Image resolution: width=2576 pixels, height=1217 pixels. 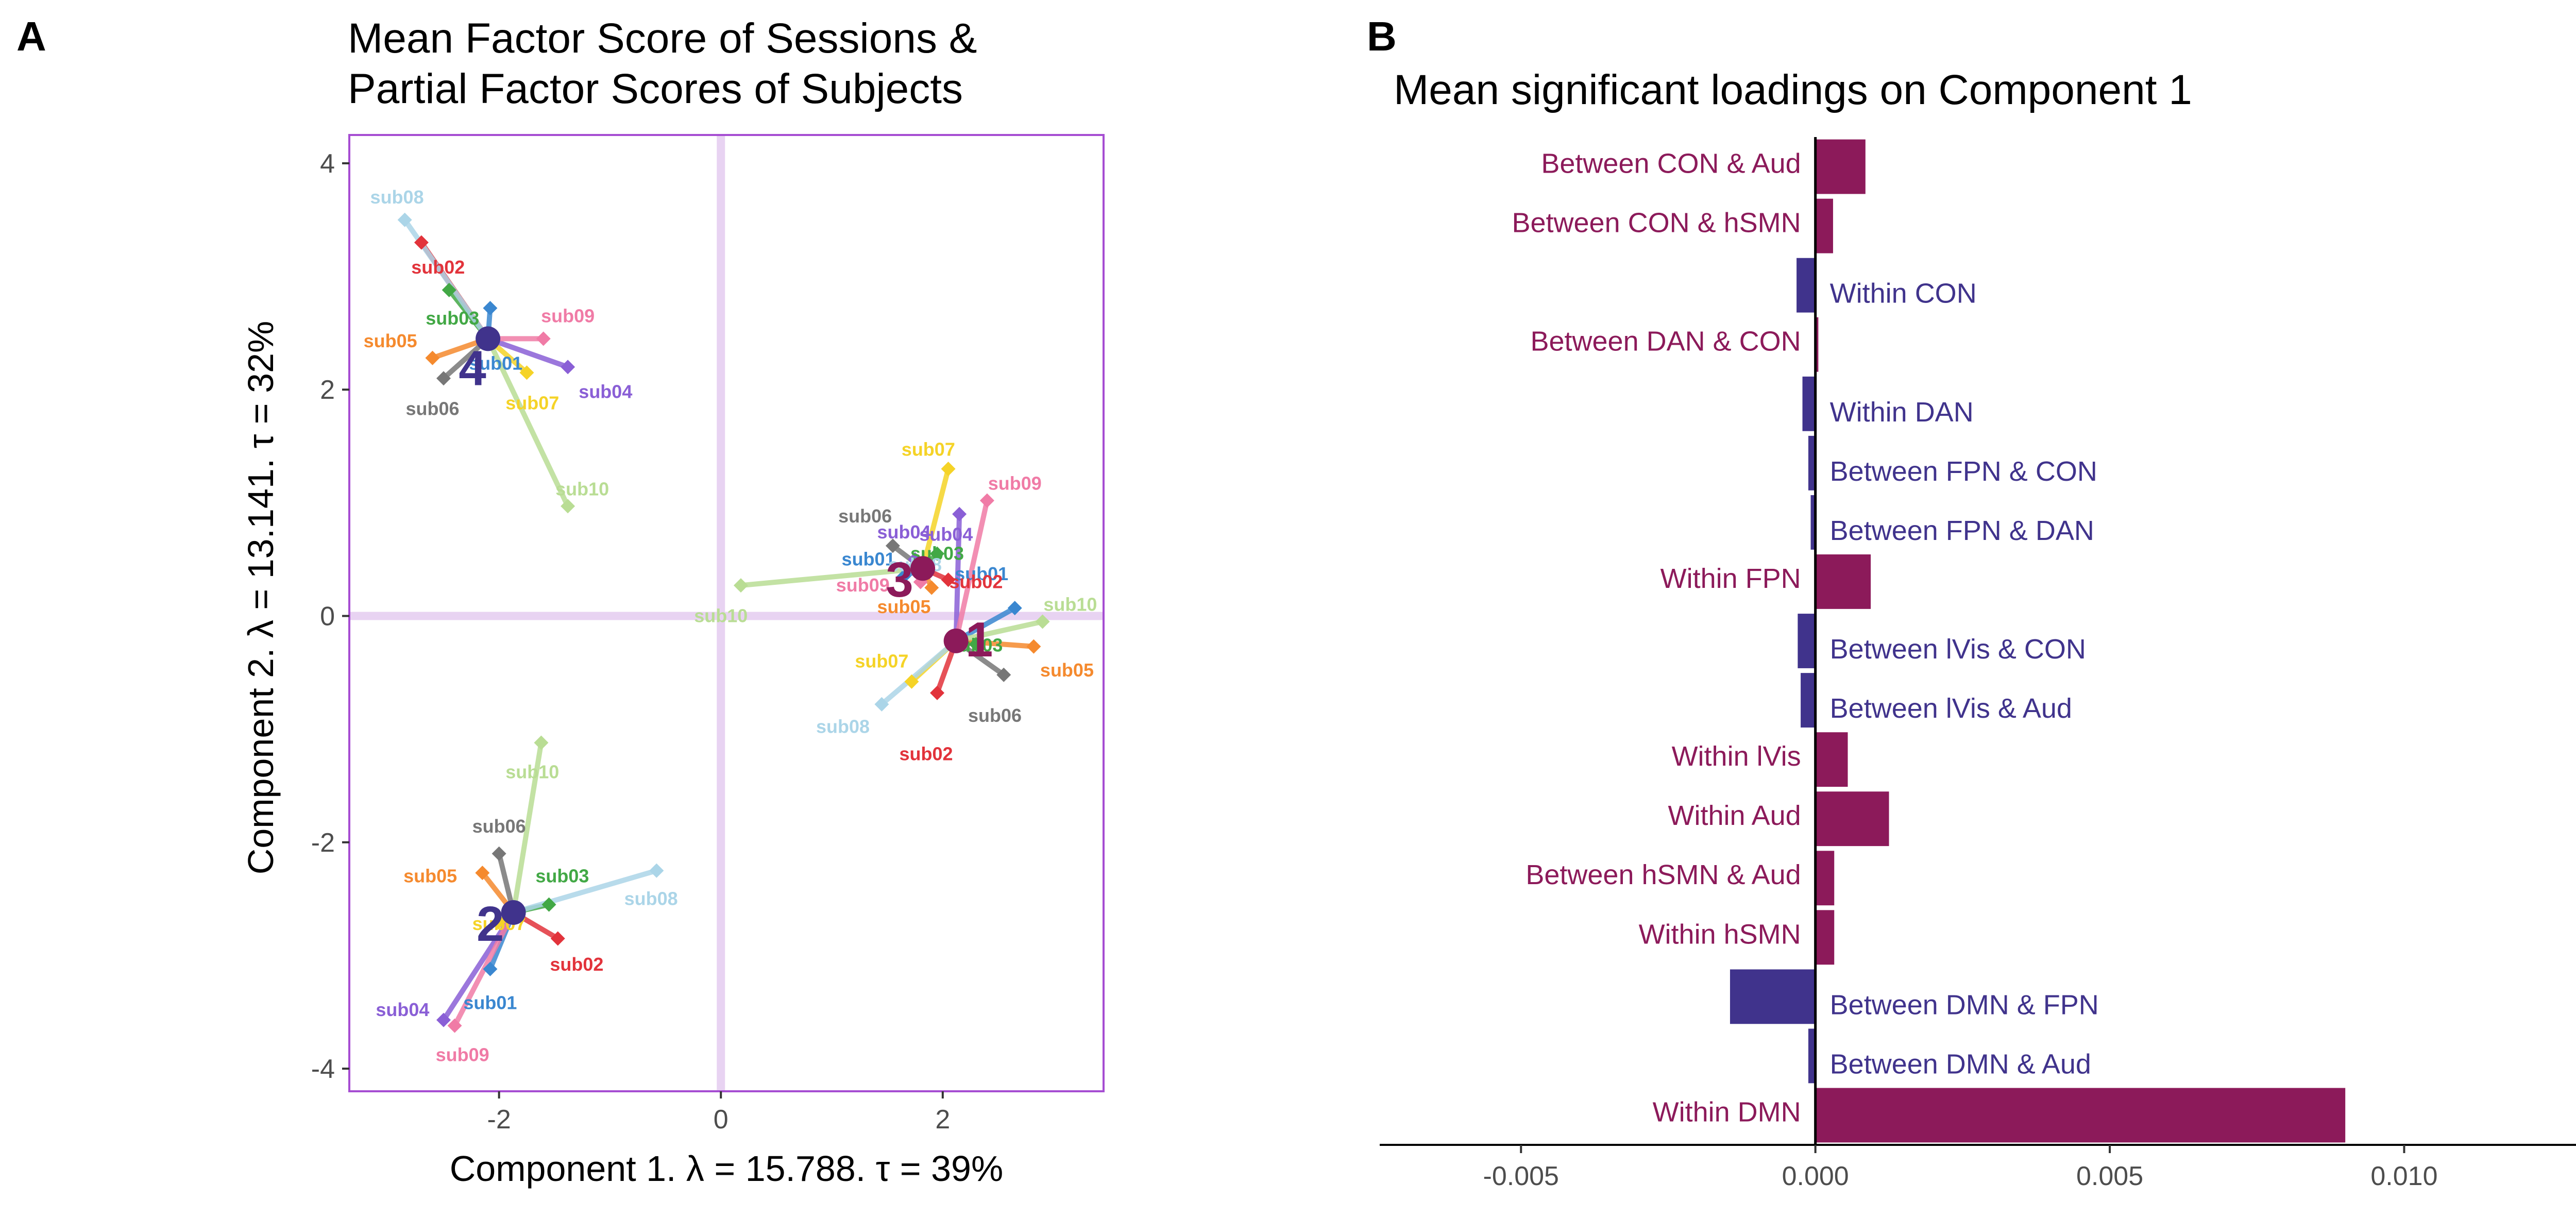 I want to click on subject-point-session-3-sub10, so click(x=740, y=585).